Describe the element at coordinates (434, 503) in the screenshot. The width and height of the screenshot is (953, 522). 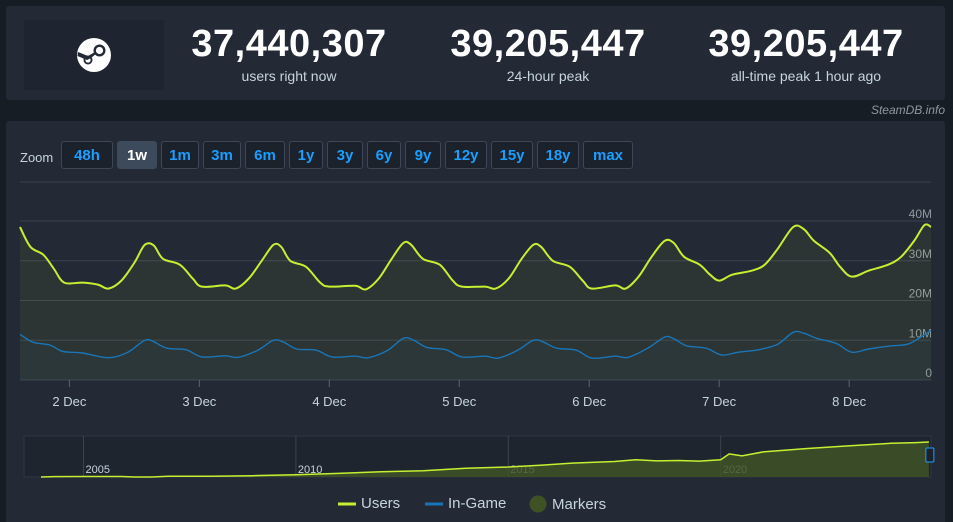
I see `ingame-legend-line-icon` at that location.